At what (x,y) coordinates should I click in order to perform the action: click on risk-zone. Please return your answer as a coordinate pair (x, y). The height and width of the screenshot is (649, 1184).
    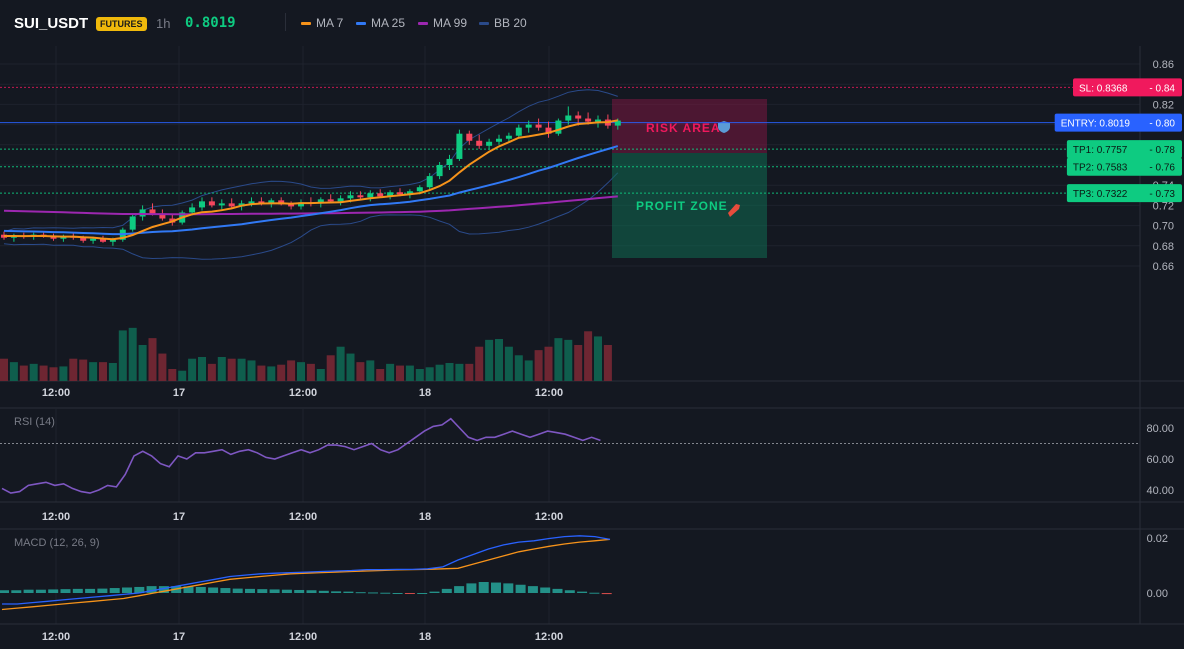
    Looking at the image, I should click on (689, 126).